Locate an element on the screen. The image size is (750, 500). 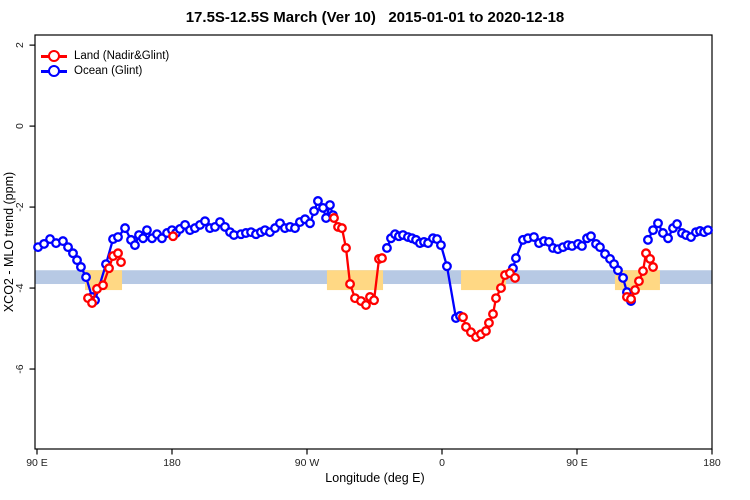
x-axis-ticks: 90 E 180 90 W 0 90 E 180 is located at coordinates (373, 459).